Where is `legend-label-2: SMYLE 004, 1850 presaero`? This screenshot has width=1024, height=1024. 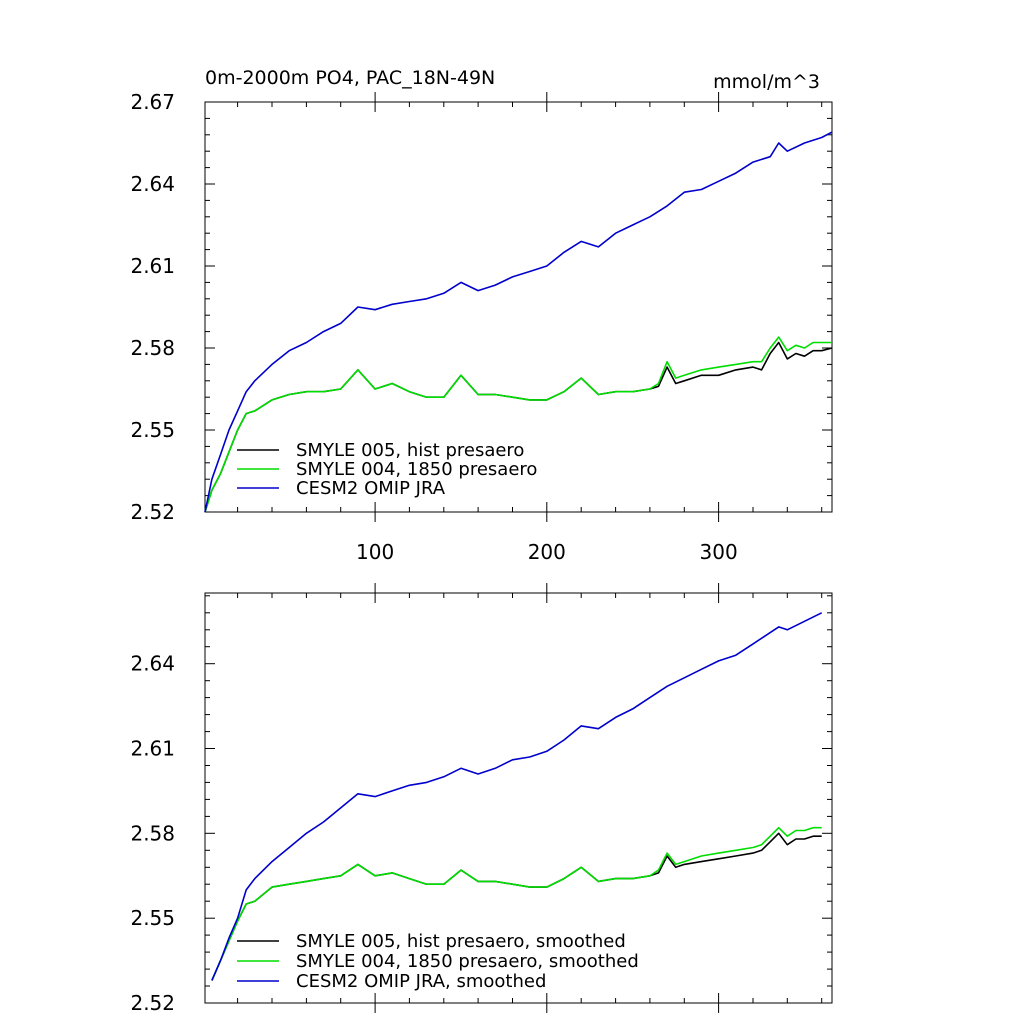 legend-label-2: SMYLE 004, 1850 presaero is located at coordinates (416, 469).